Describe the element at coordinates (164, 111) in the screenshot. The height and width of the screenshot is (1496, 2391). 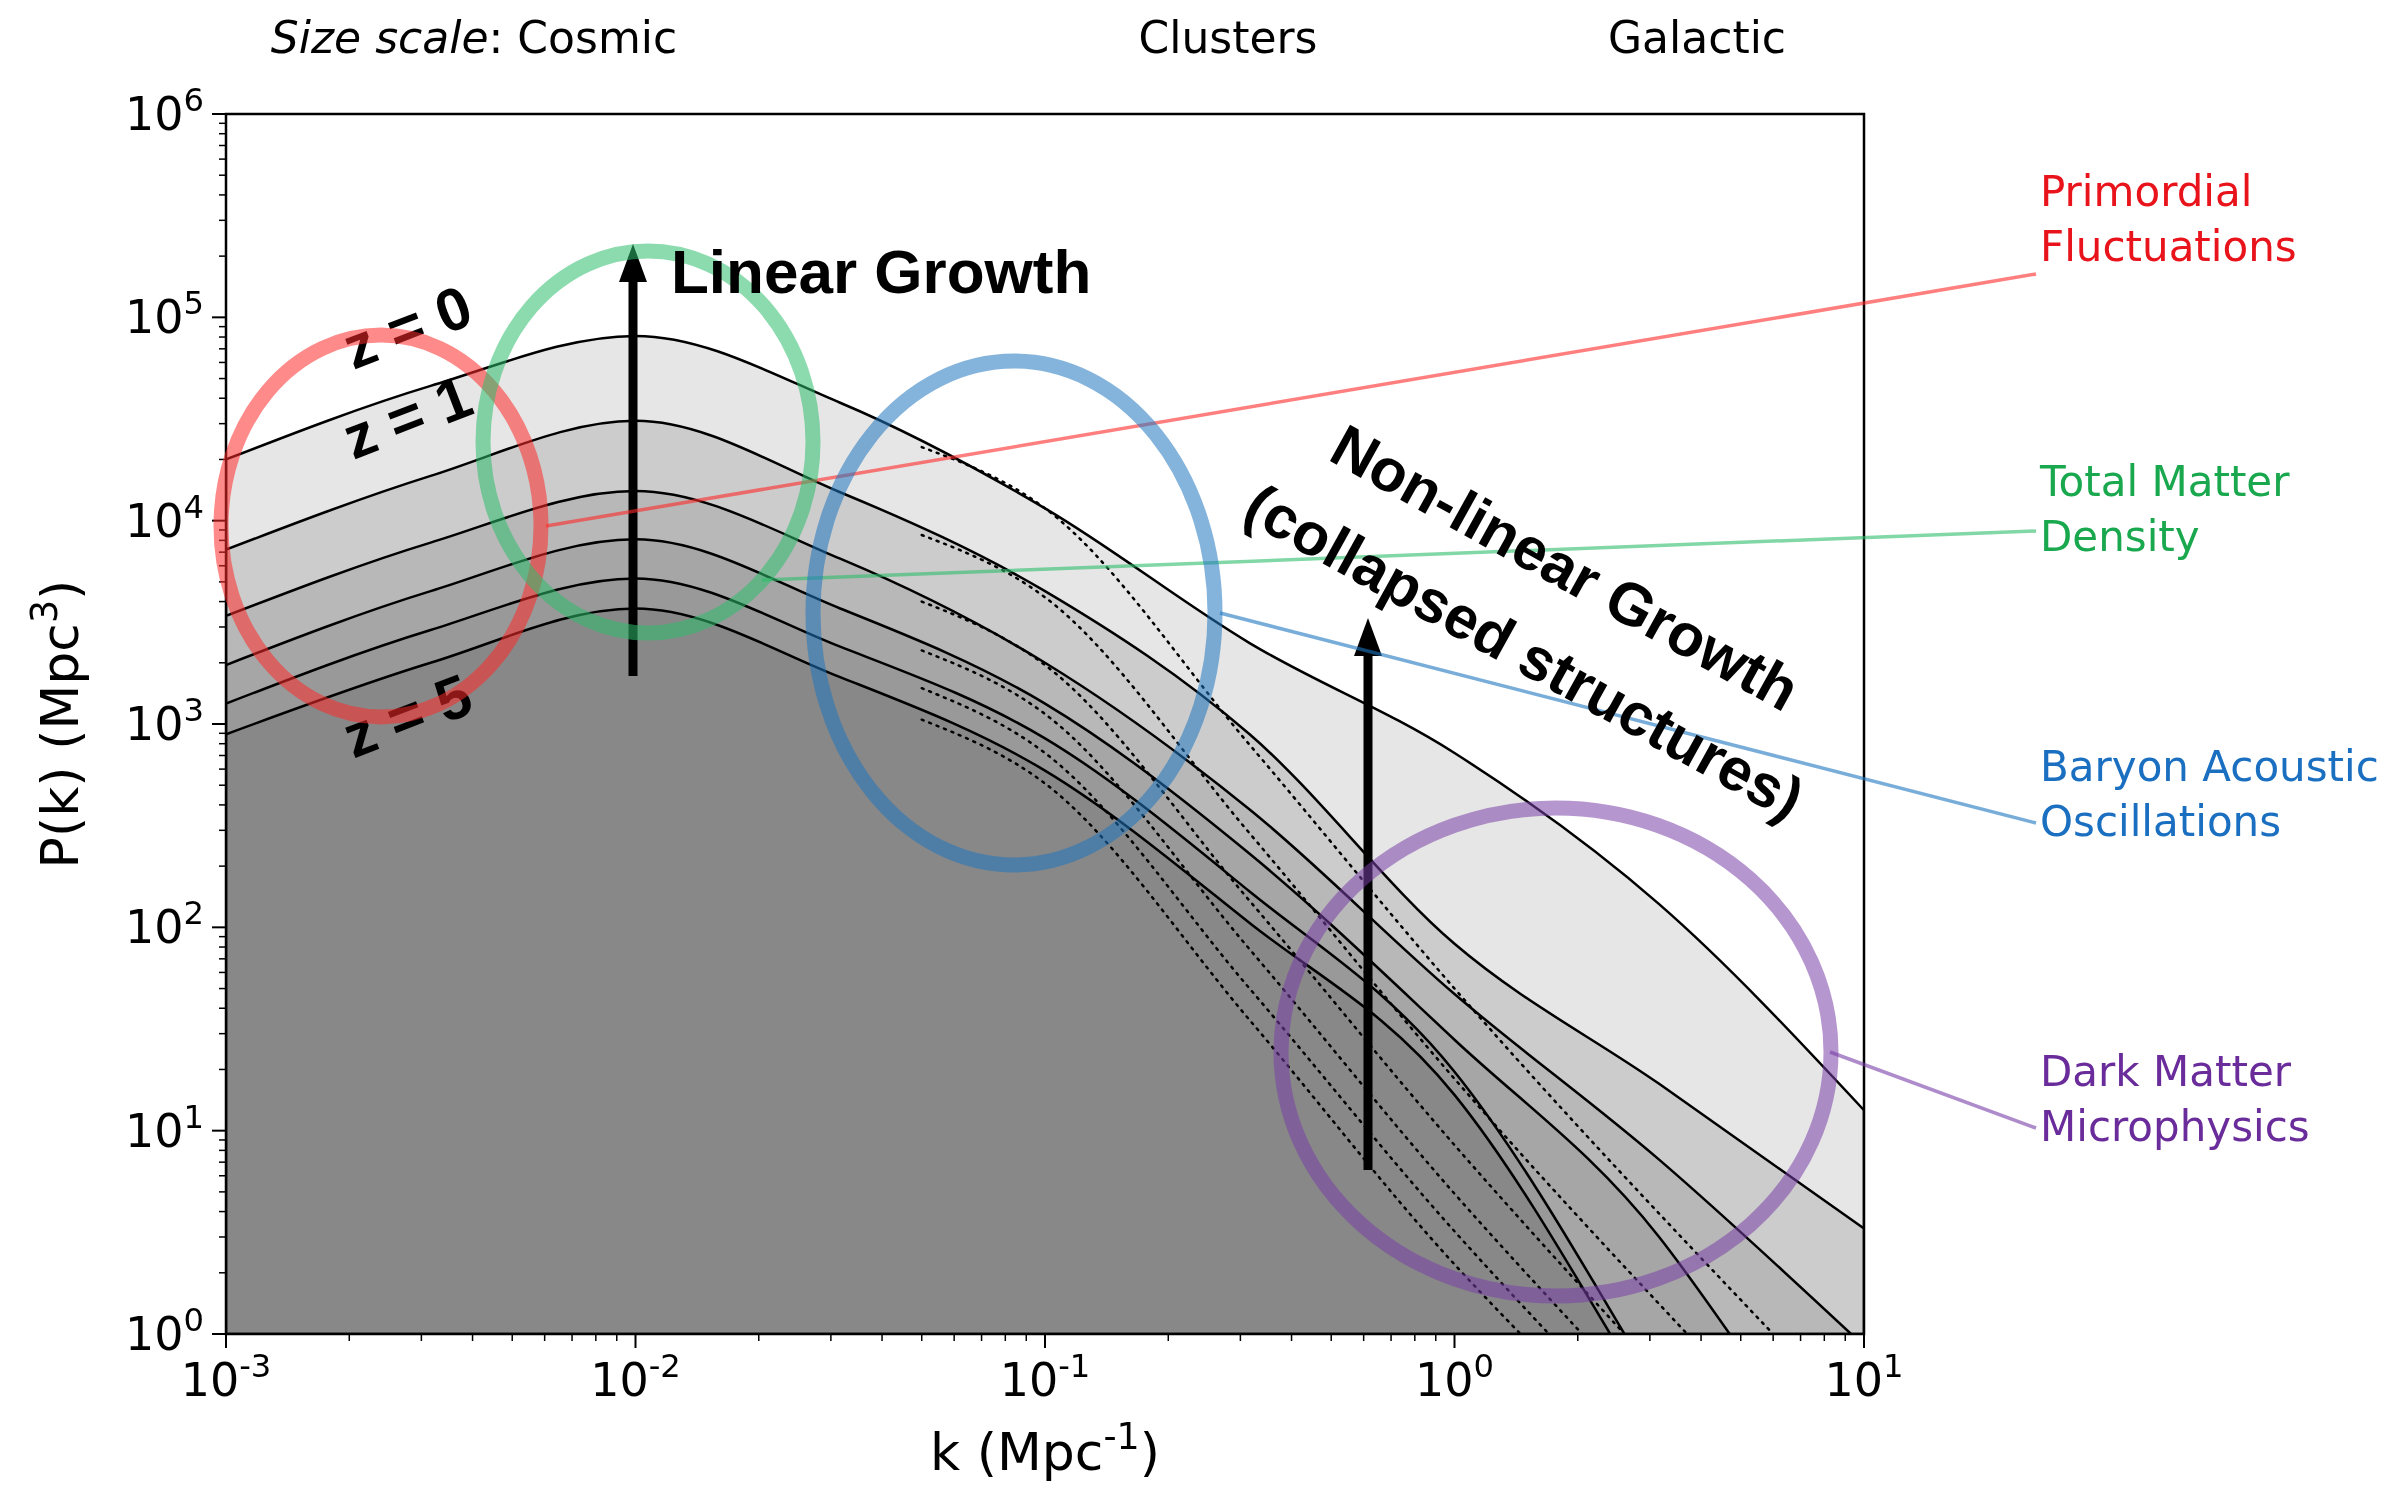
I see `y-tick-label: 10$^{6}$` at that location.